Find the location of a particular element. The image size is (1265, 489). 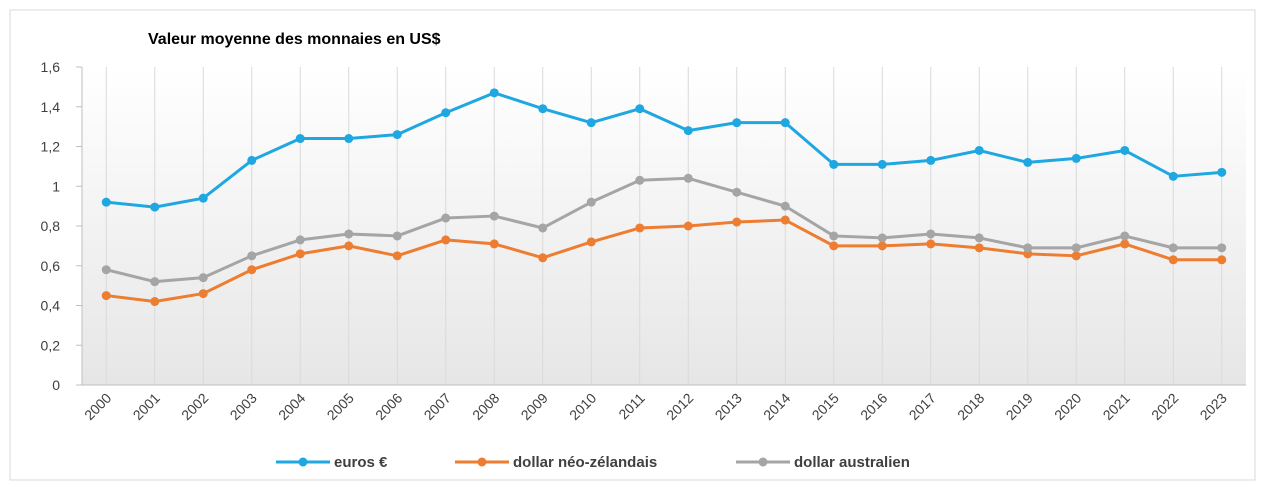

y-tick-label: 0,6 is located at coordinates (51, 266).